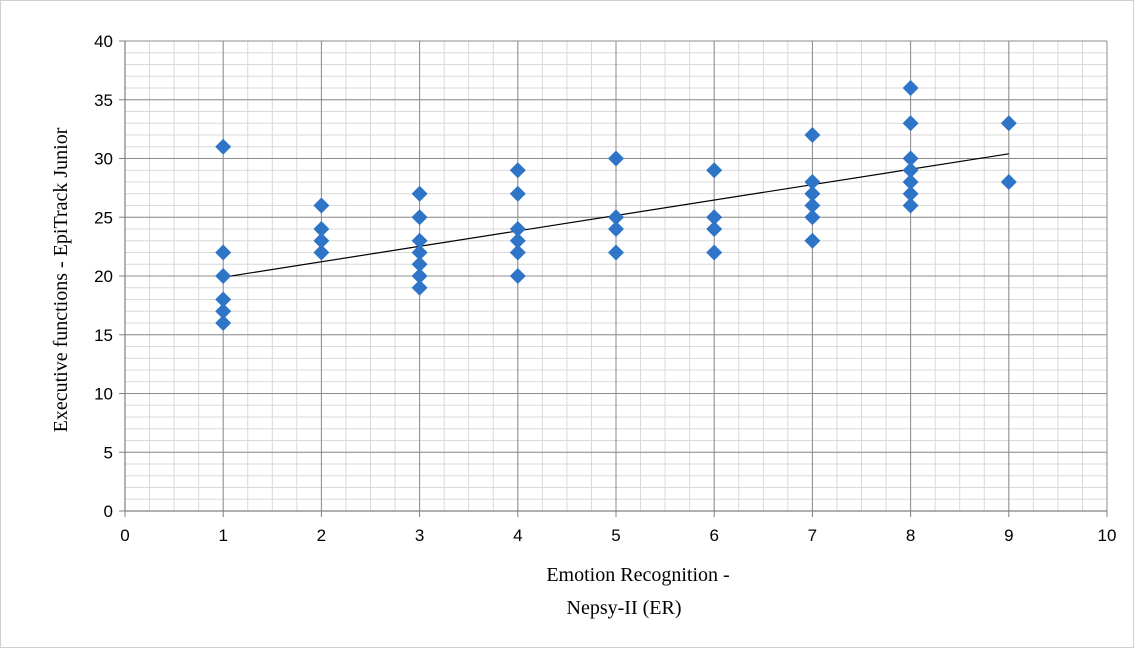 This screenshot has height=649, width=1134. Describe the element at coordinates (103, 335) in the screenshot. I see `y-tick-label: 15` at that location.